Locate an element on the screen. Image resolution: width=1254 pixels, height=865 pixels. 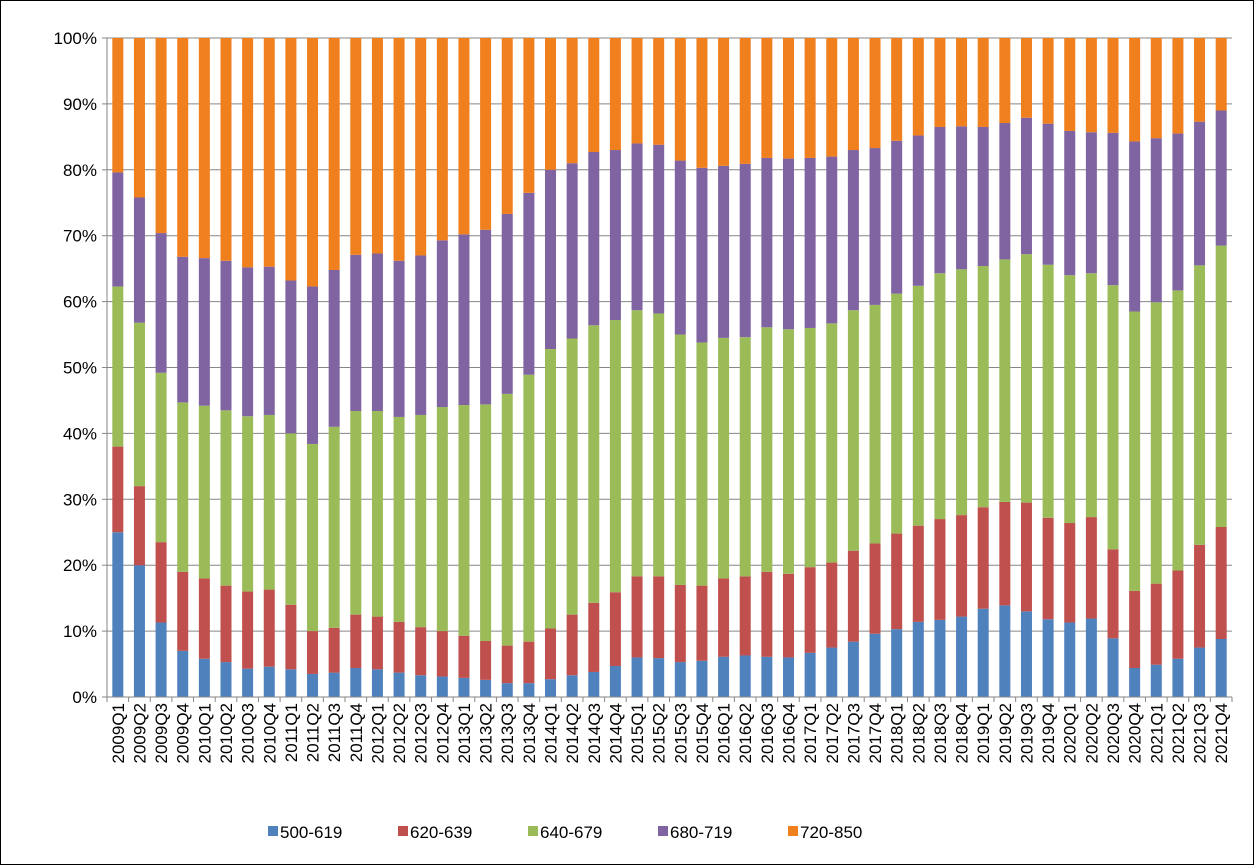
x-tick-label: 2017Q2 is located at coordinates (832, 733).